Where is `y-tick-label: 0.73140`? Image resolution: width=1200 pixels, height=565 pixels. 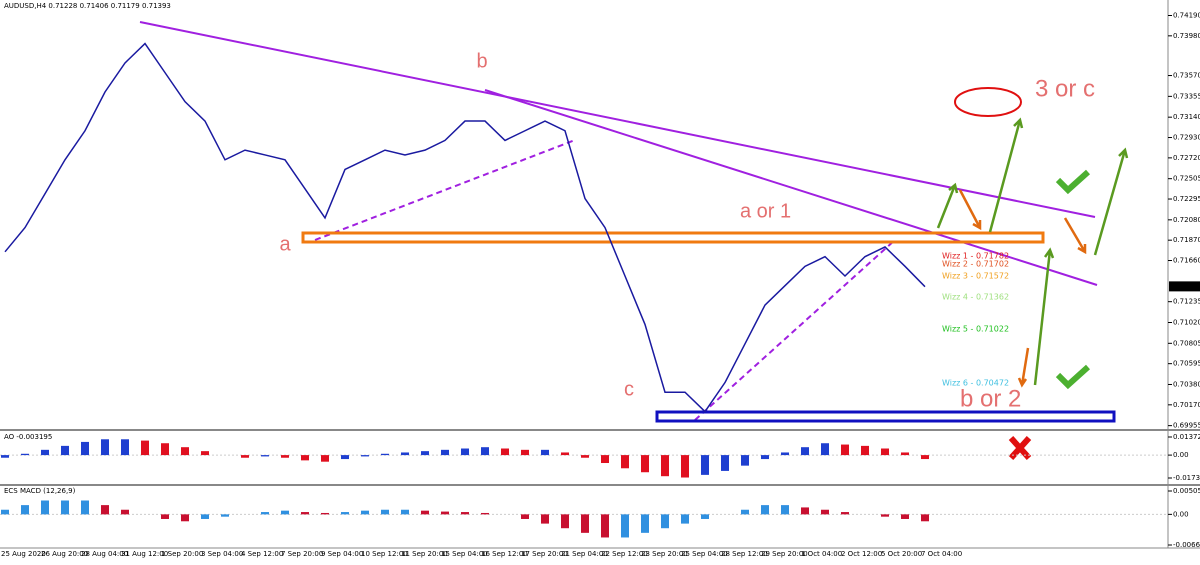 y-tick-label: 0.73140 is located at coordinates (1186, 117).